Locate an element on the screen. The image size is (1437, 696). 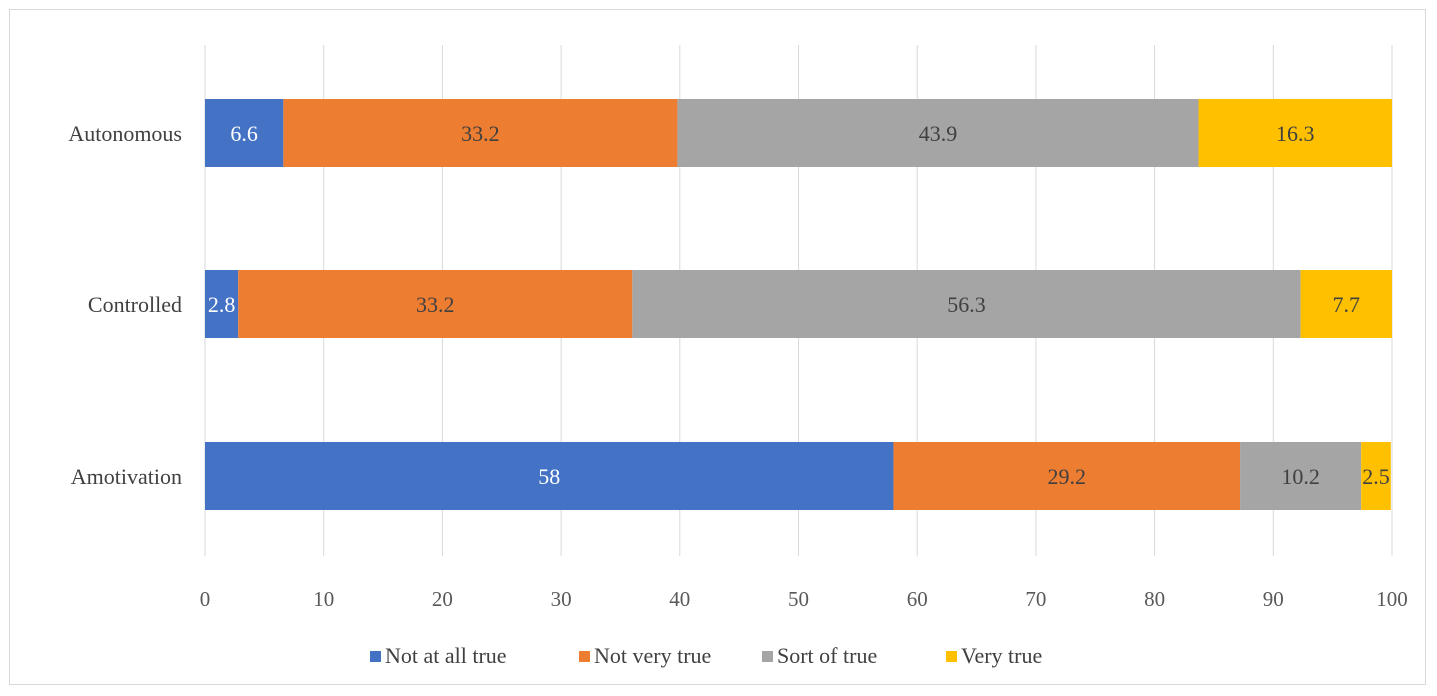
x-tick-label: 10 is located at coordinates (323, 599).